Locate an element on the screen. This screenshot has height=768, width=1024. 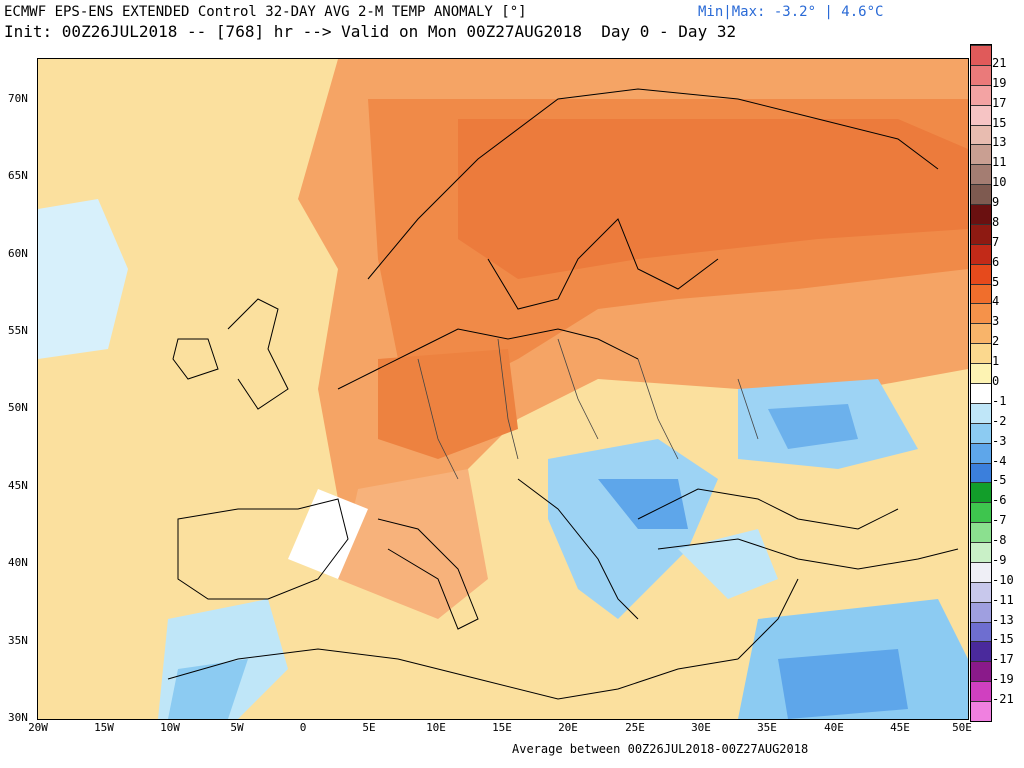
colorbar is located at coordinates (981, 383).